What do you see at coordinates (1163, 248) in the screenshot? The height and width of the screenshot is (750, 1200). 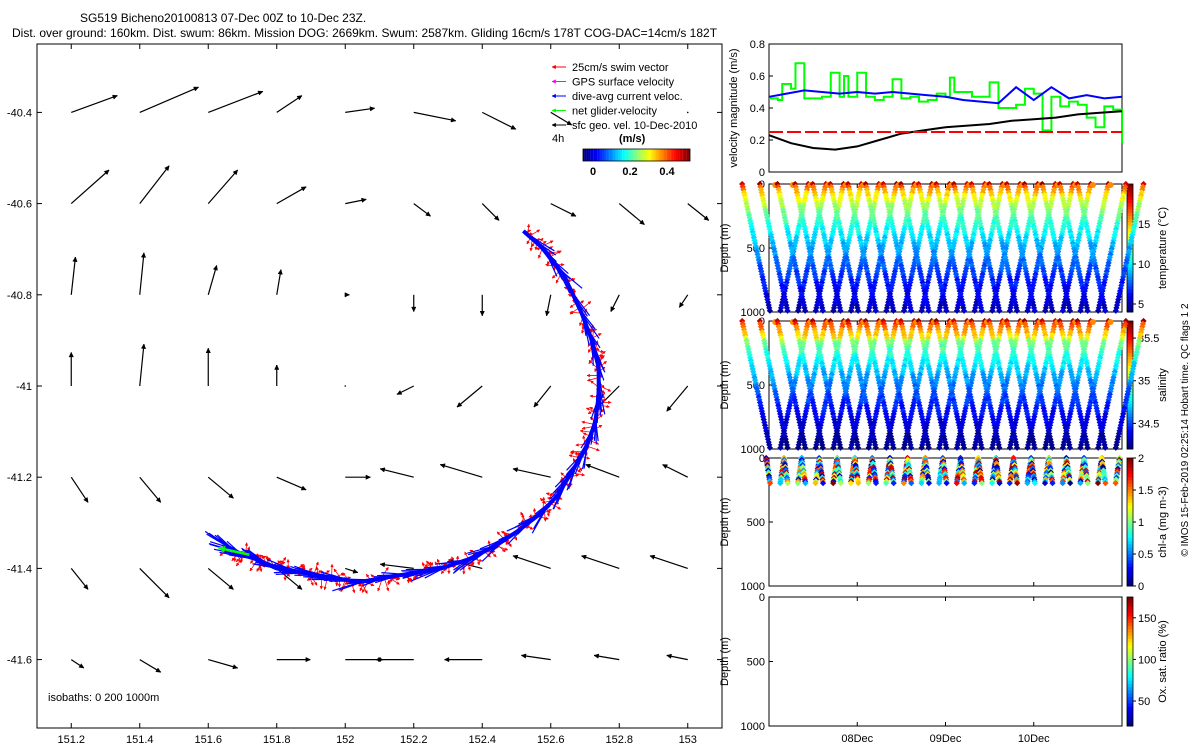 I see `profile-colorbar-label: temperature (°C)` at bounding box center [1163, 248].